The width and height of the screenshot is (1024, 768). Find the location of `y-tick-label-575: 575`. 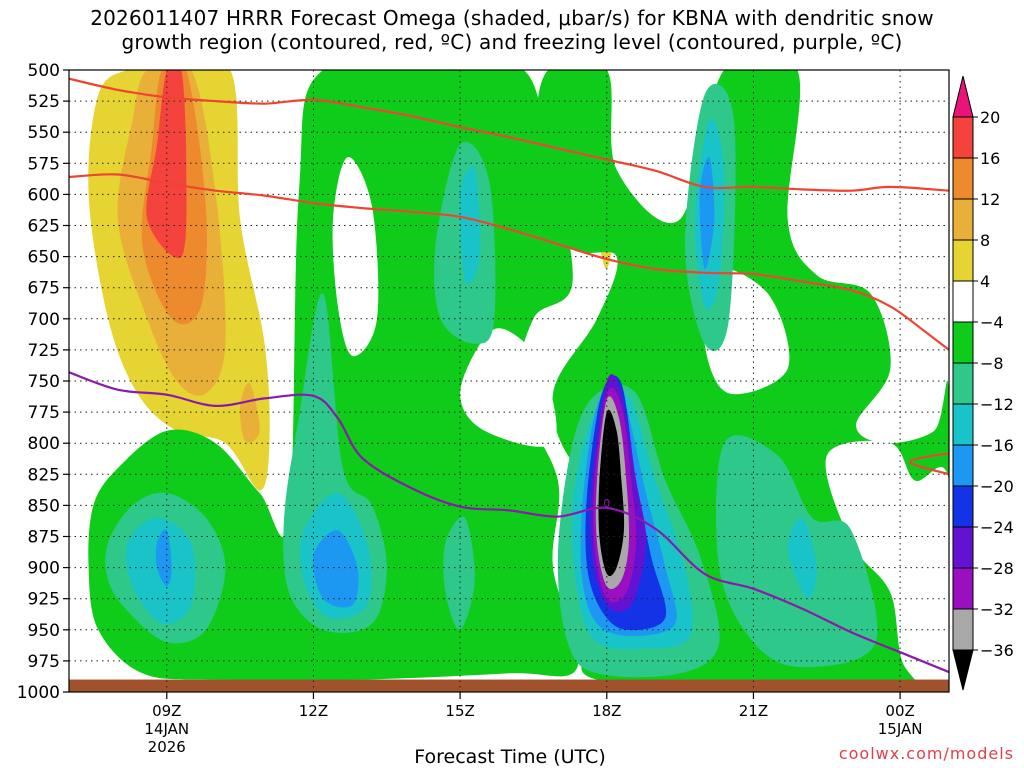

y-tick-label-575: 575 is located at coordinates (44, 164).